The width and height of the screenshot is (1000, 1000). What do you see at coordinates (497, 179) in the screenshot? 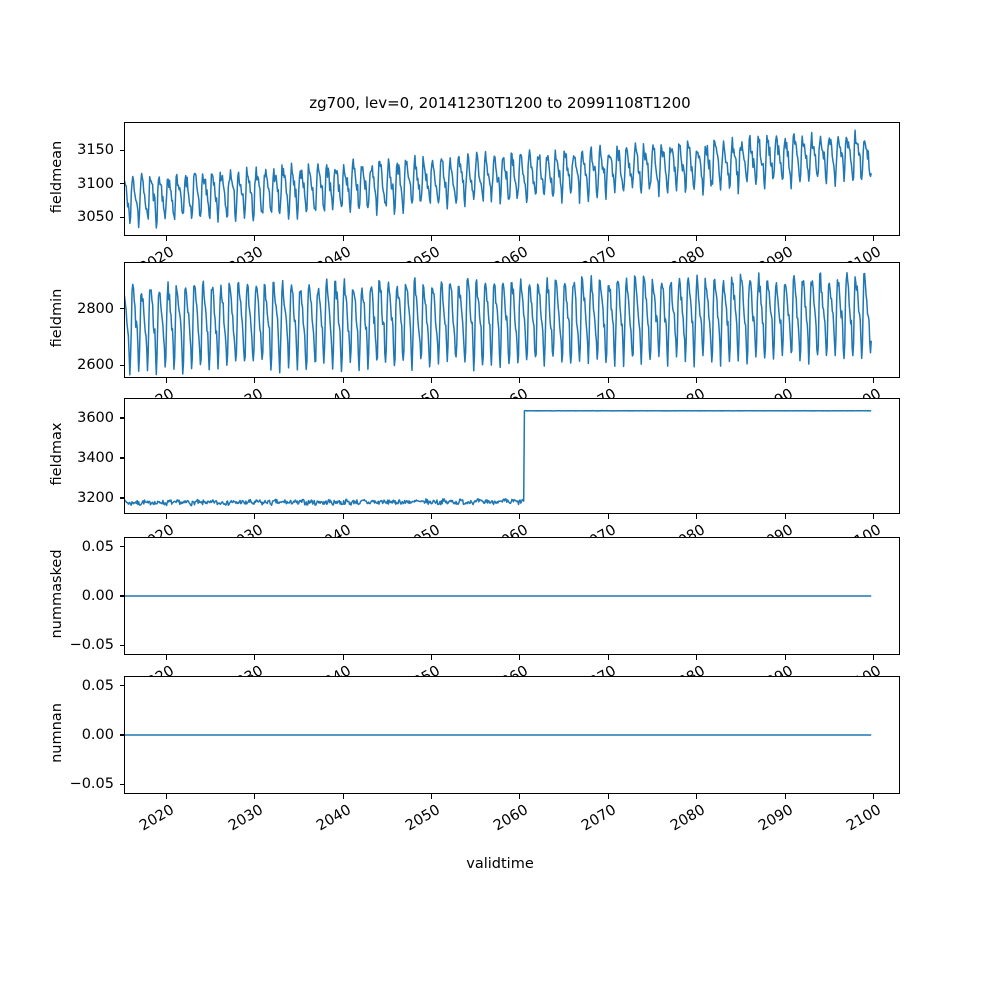
I see `data-line-fieldmean` at bounding box center [497, 179].